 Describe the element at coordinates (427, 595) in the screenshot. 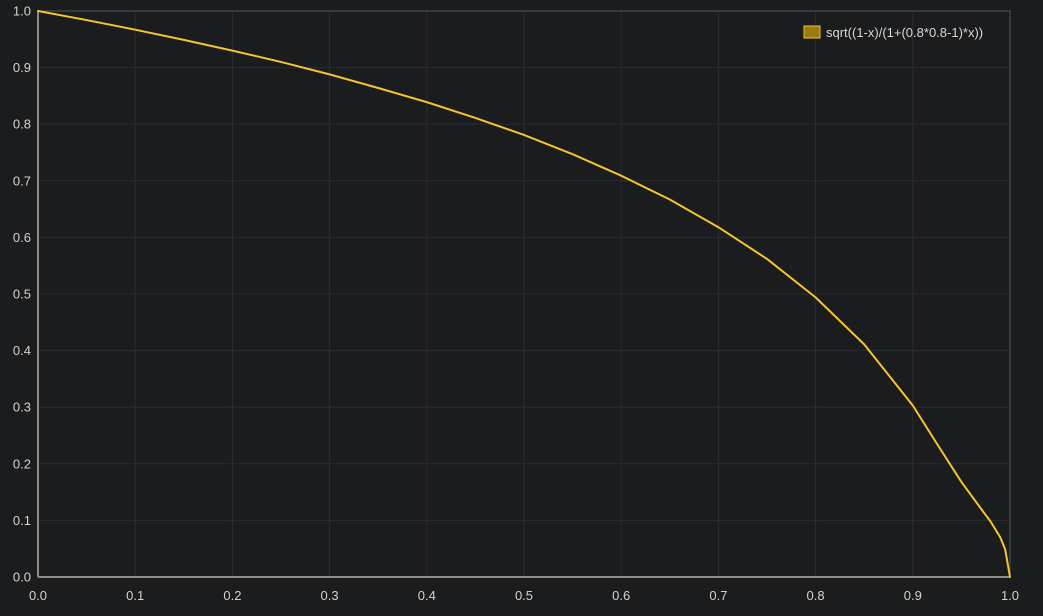

I see `x-tick-label: 0.4` at that location.